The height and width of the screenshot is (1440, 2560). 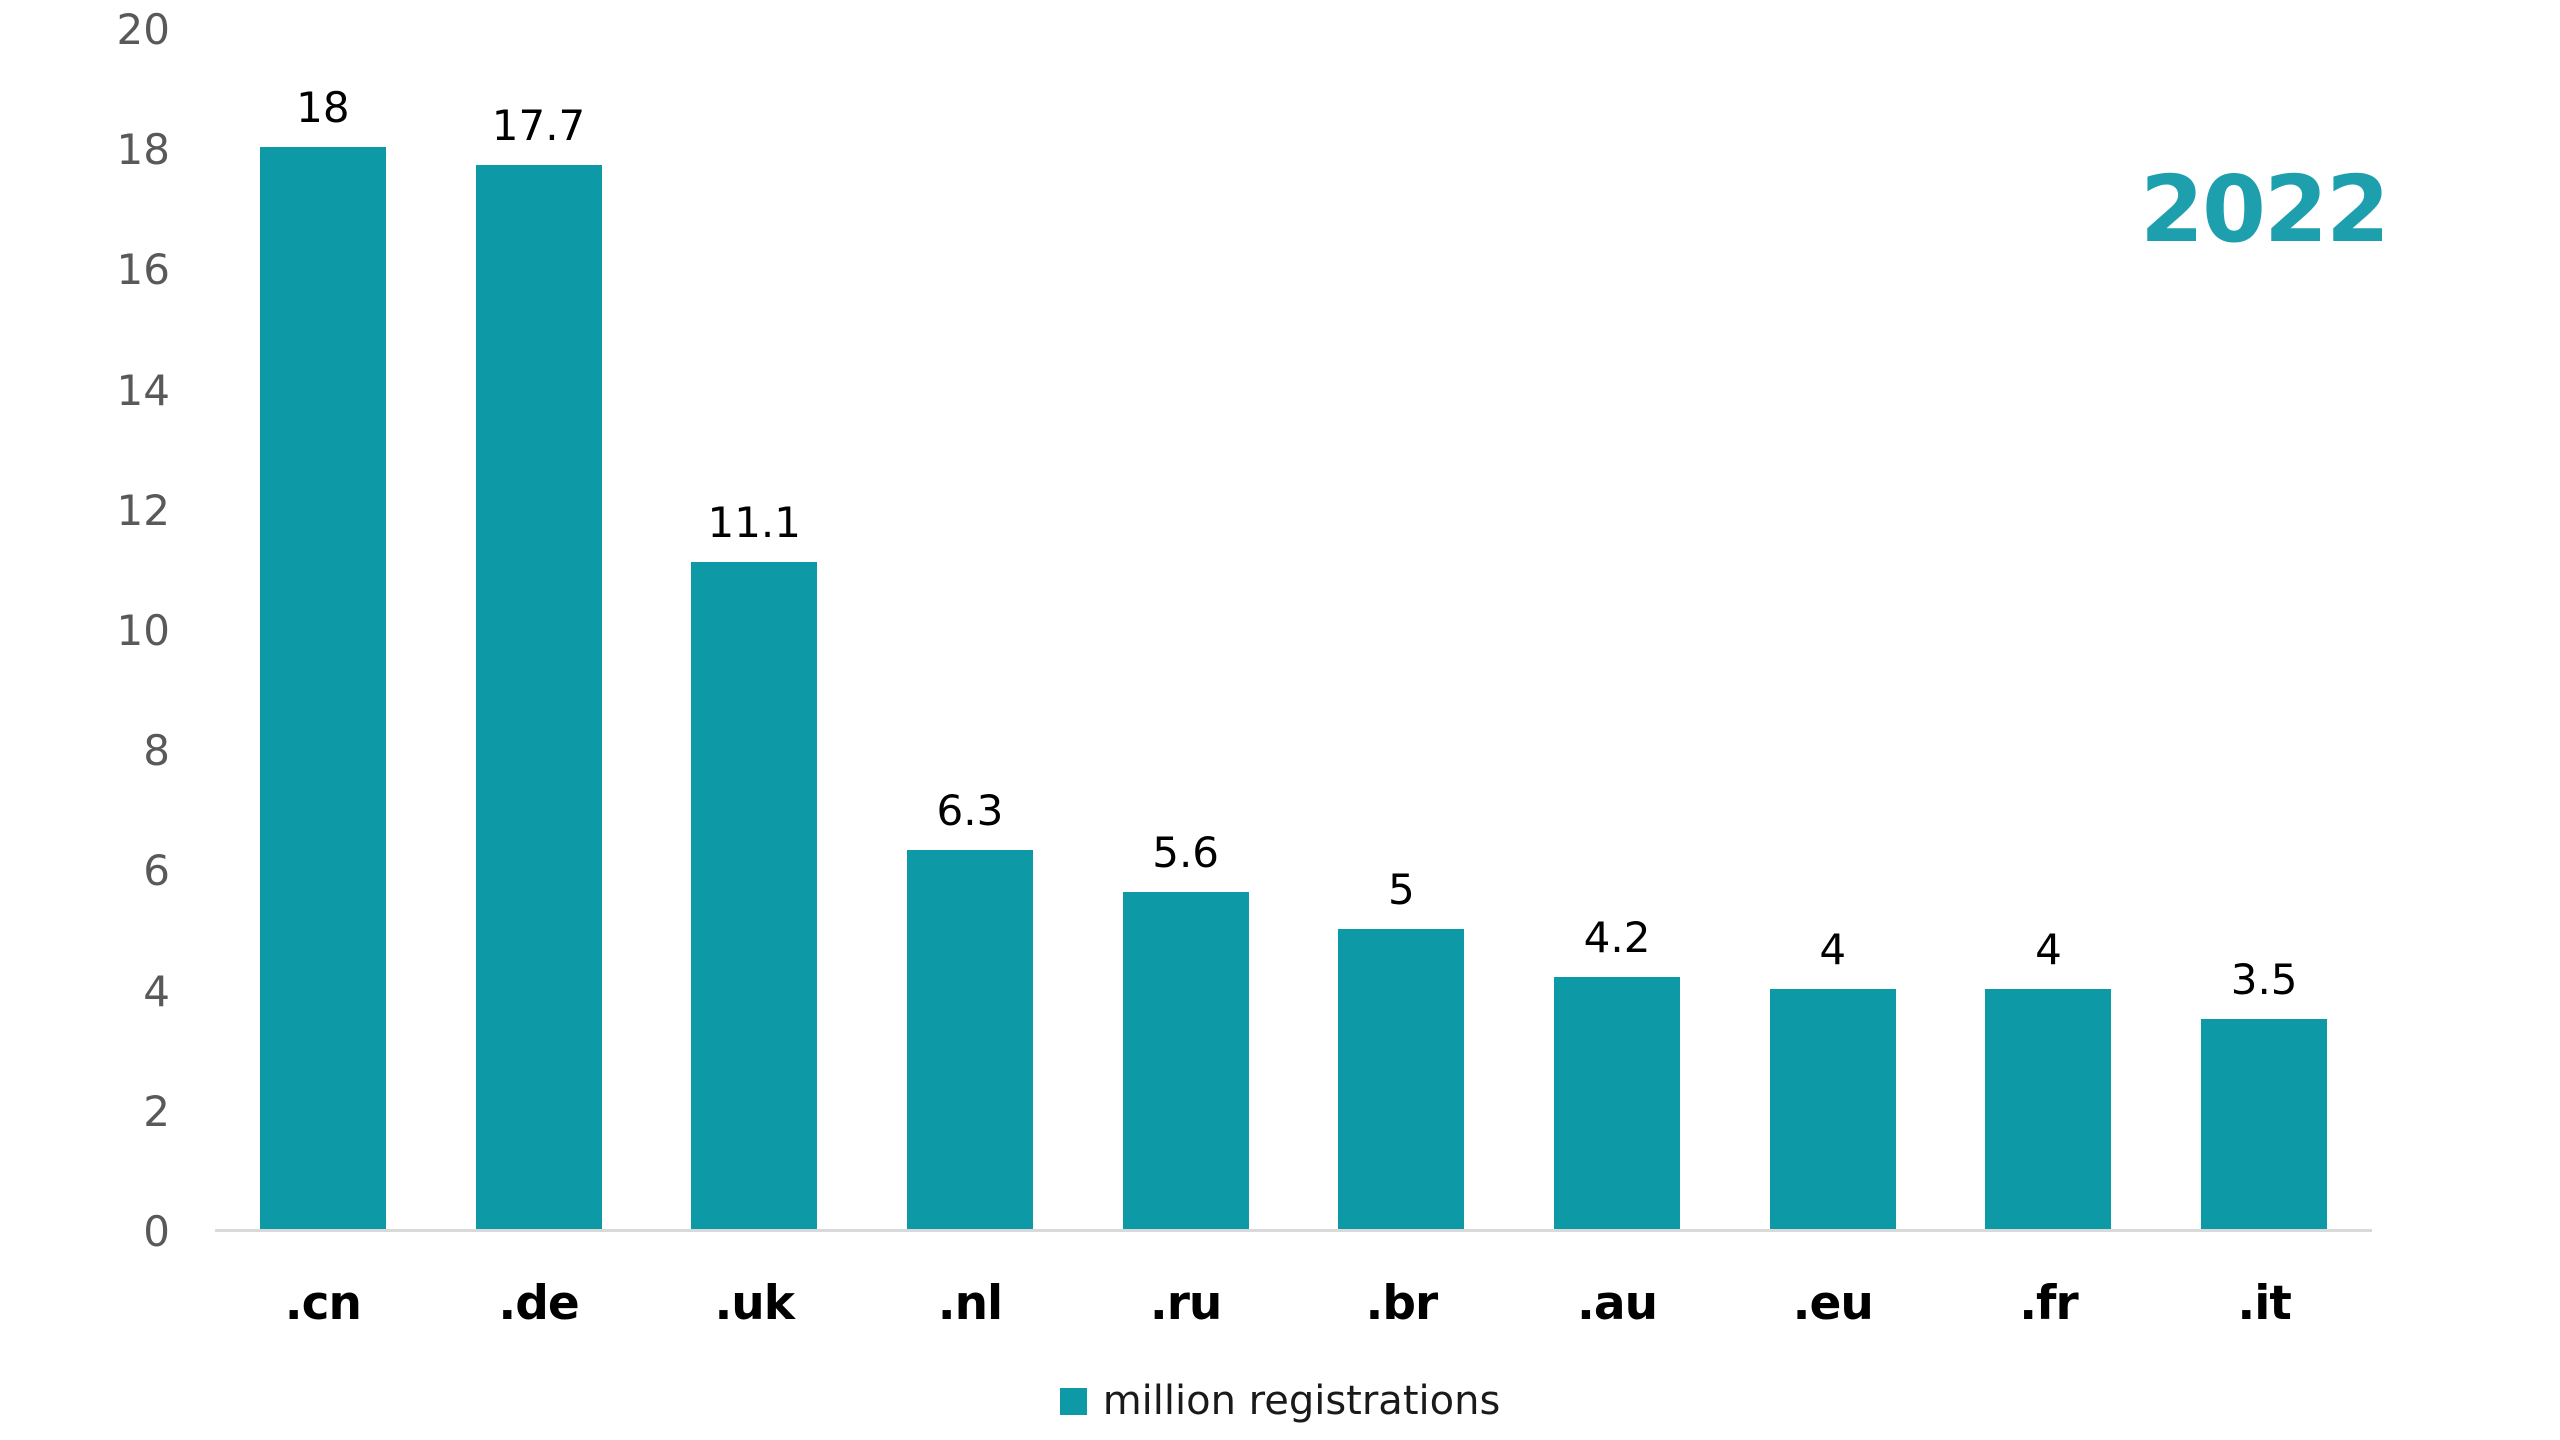 I want to click on y-axis-tick-label: 16, so click(x=143, y=270).